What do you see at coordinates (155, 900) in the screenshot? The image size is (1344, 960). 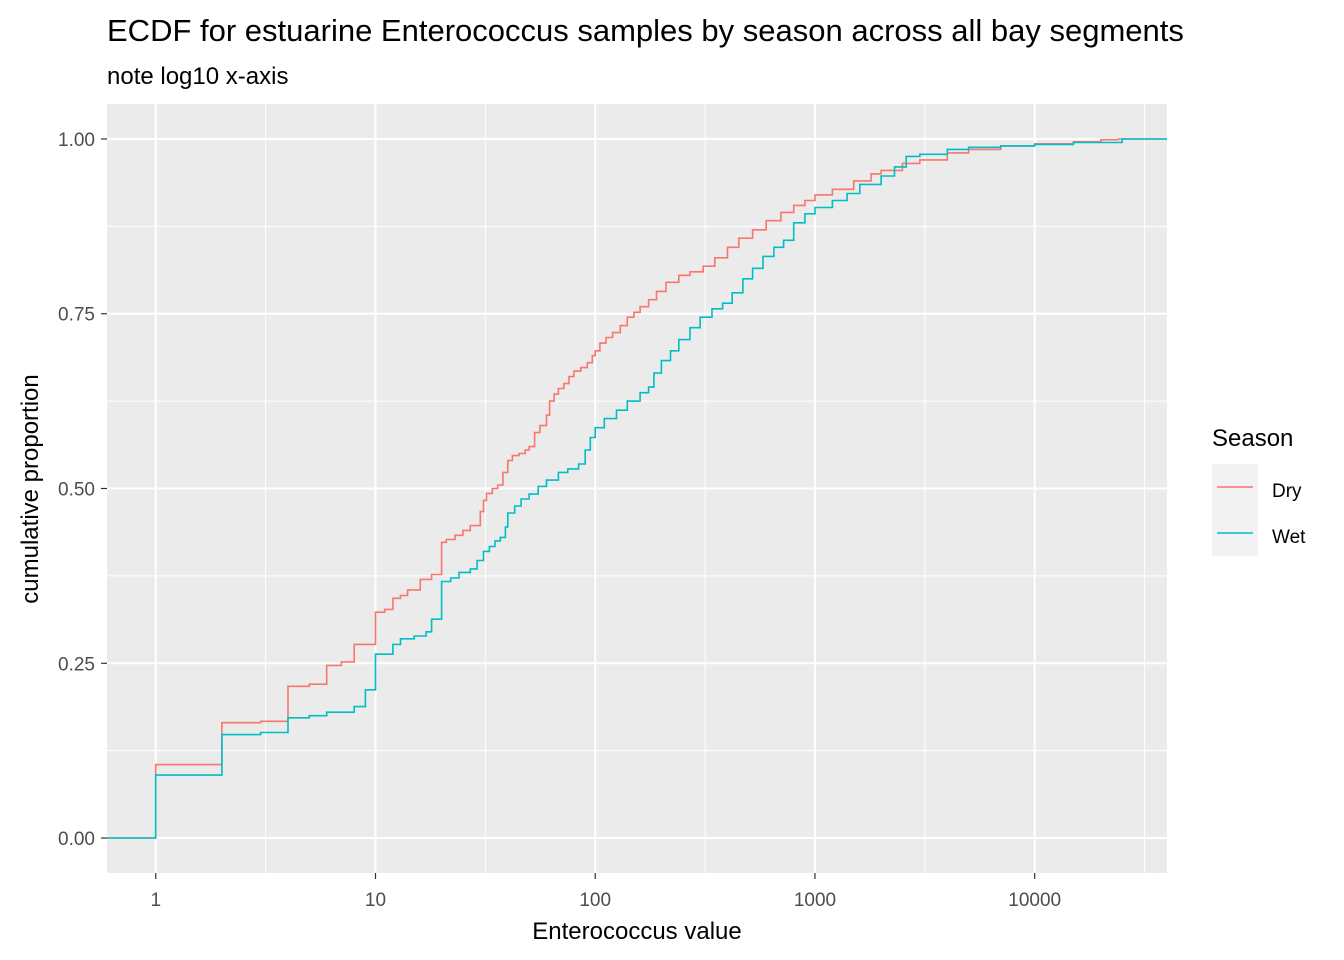 I see `x-tick-label: 1` at bounding box center [155, 900].